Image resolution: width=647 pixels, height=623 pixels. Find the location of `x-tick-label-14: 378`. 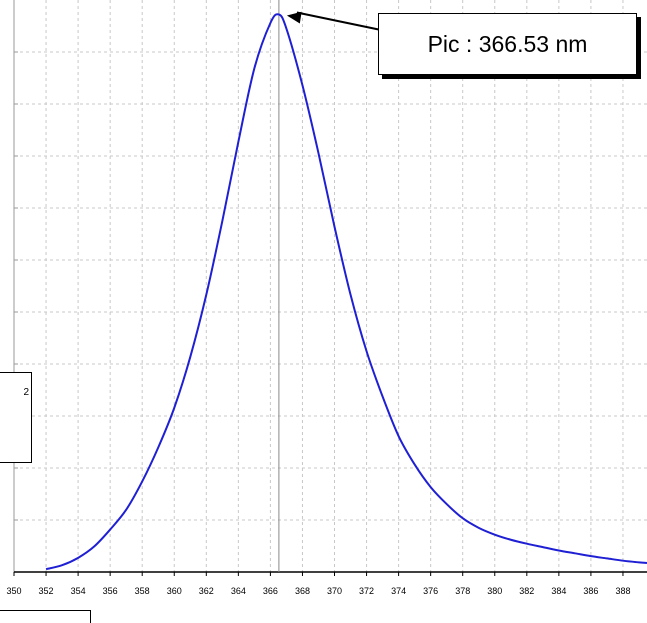

x-tick-label-14: 378 is located at coordinates (462, 591).